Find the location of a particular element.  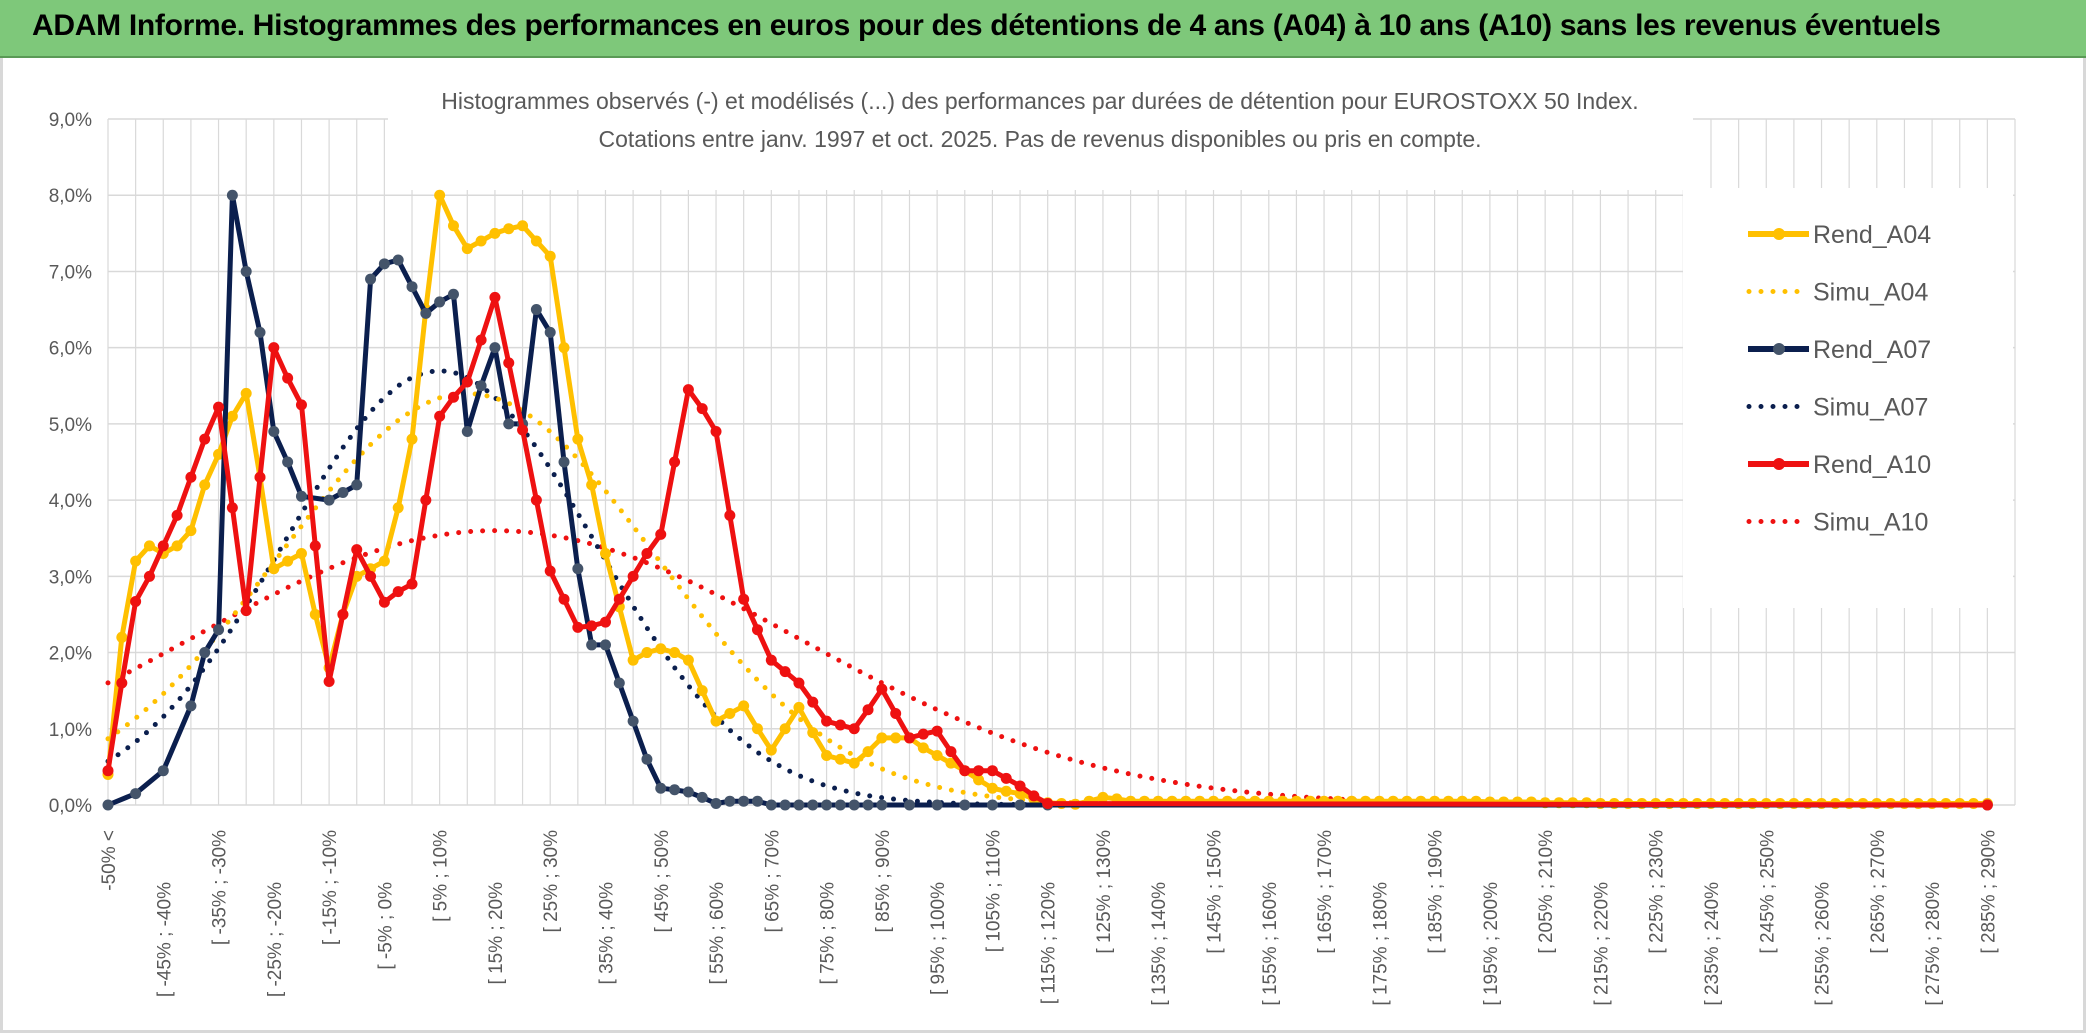

x-tick-label: [ 135% ; 140% is located at coordinates (1159, 944).